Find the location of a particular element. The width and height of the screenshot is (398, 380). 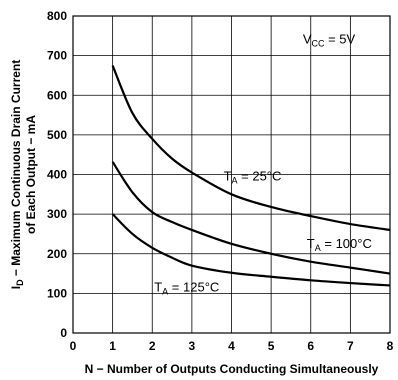

y-tick-label: 400 is located at coordinates (57, 175).